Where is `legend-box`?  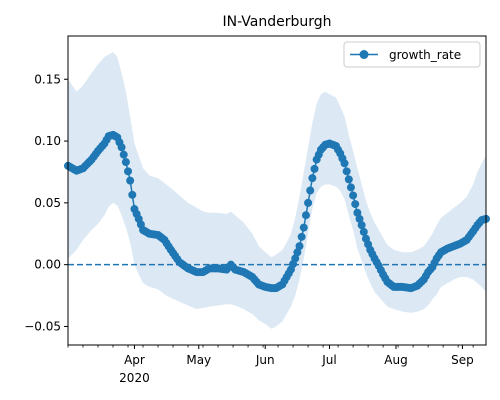
legend-box is located at coordinates (412, 54).